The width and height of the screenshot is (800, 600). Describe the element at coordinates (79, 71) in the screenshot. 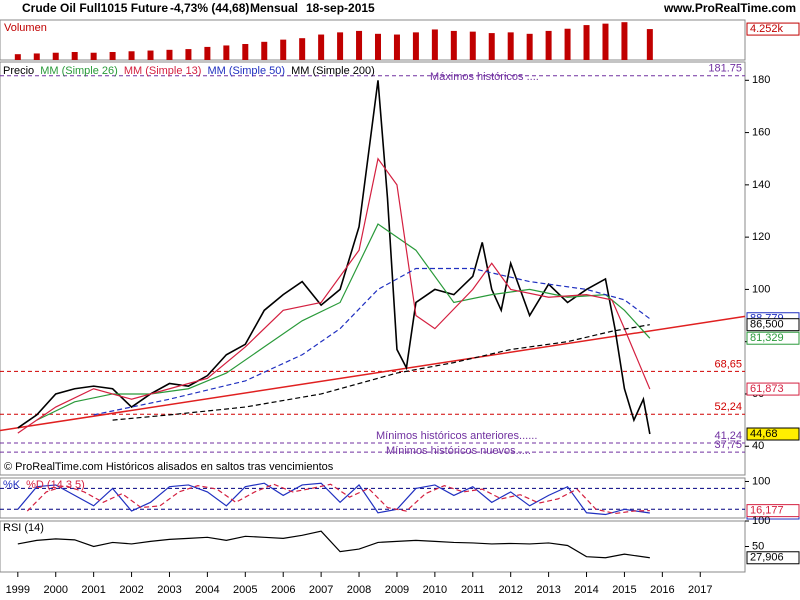

I see `legend-entry: MM (Simple 26)` at that location.